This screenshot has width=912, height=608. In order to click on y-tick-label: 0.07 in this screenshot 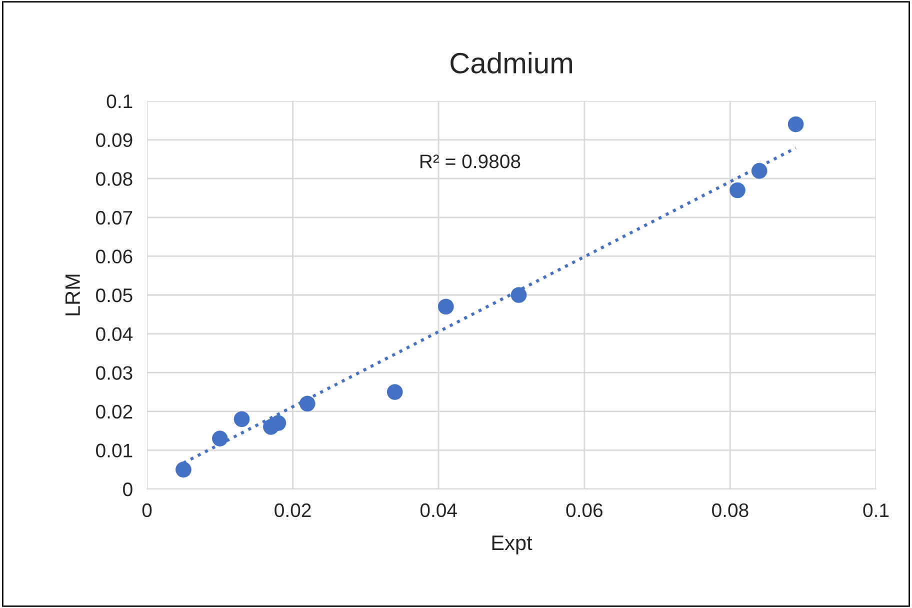, I will do `click(114, 217)`.